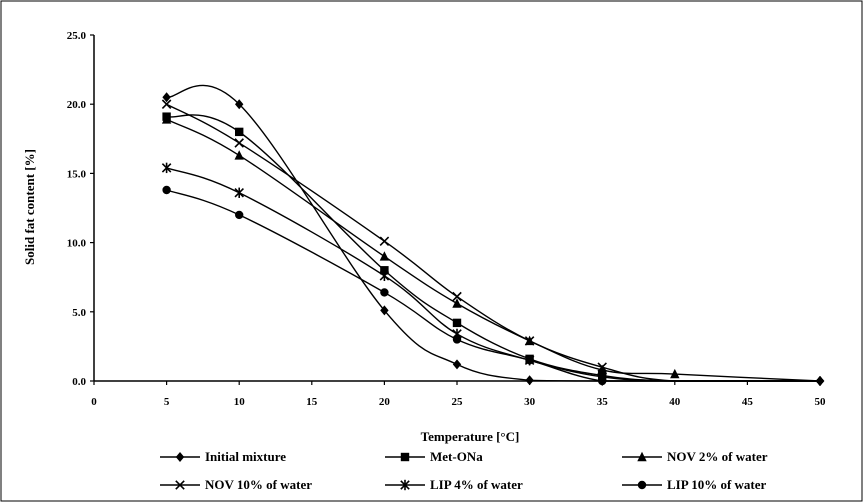  What do you see at coordinates (77, 36) in the screenshot?
I see `y-tick-label: 25.0` at bounding box center [77, 36].